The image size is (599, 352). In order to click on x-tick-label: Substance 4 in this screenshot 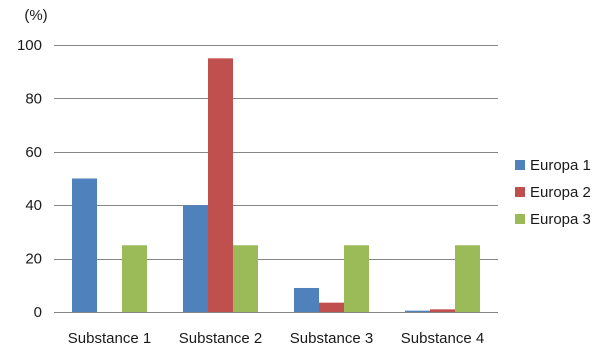, I will do `click(442, 338)`.